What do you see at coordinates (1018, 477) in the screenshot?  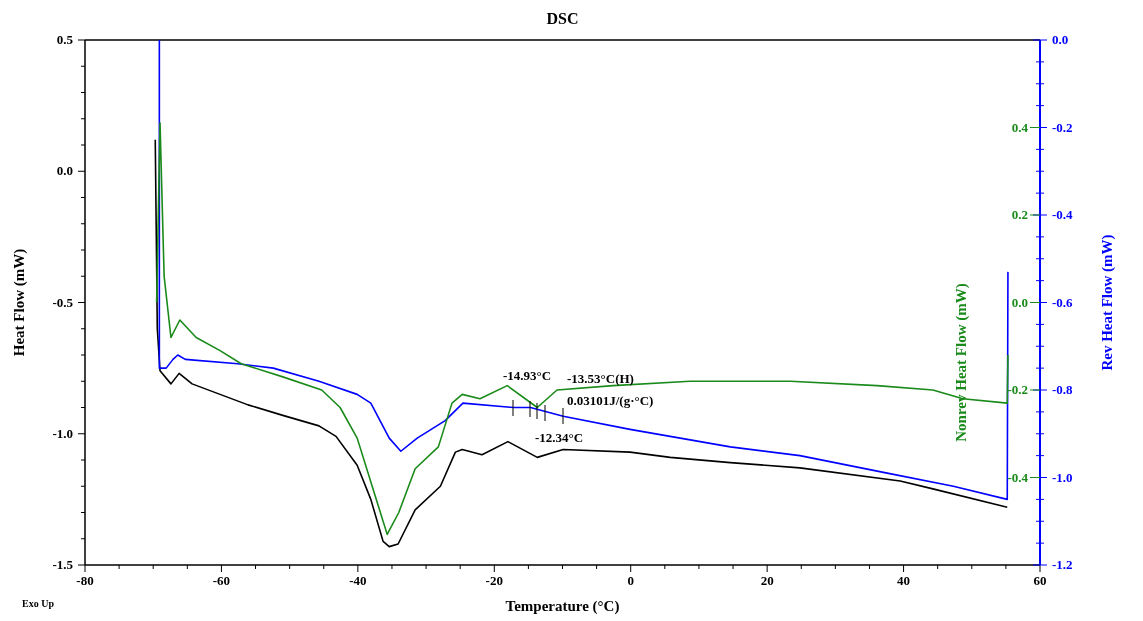 I see `y2-tick-label: -0.4` at bounding box center [1018, 477].